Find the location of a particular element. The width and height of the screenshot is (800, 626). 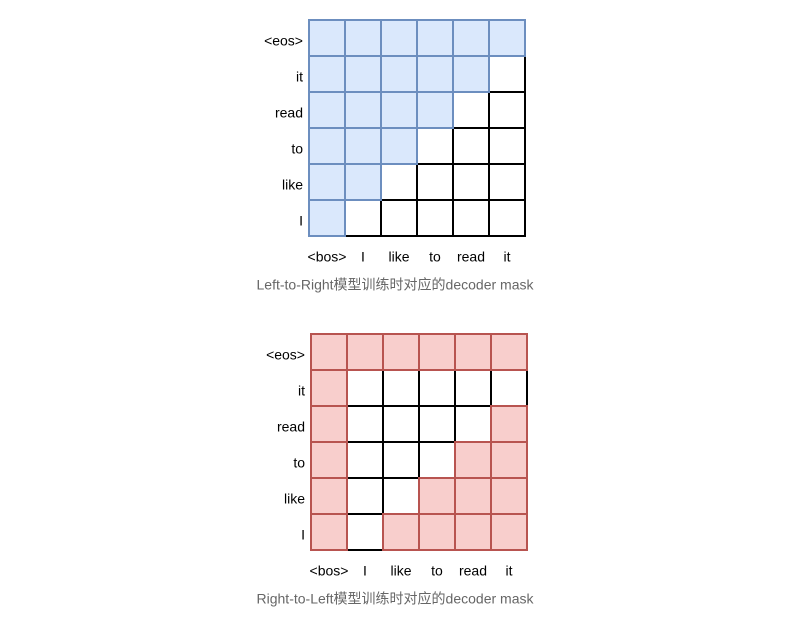

caption: Left-to-Right模型训练时对应的decoder mask is located at coordinates (396, 285).